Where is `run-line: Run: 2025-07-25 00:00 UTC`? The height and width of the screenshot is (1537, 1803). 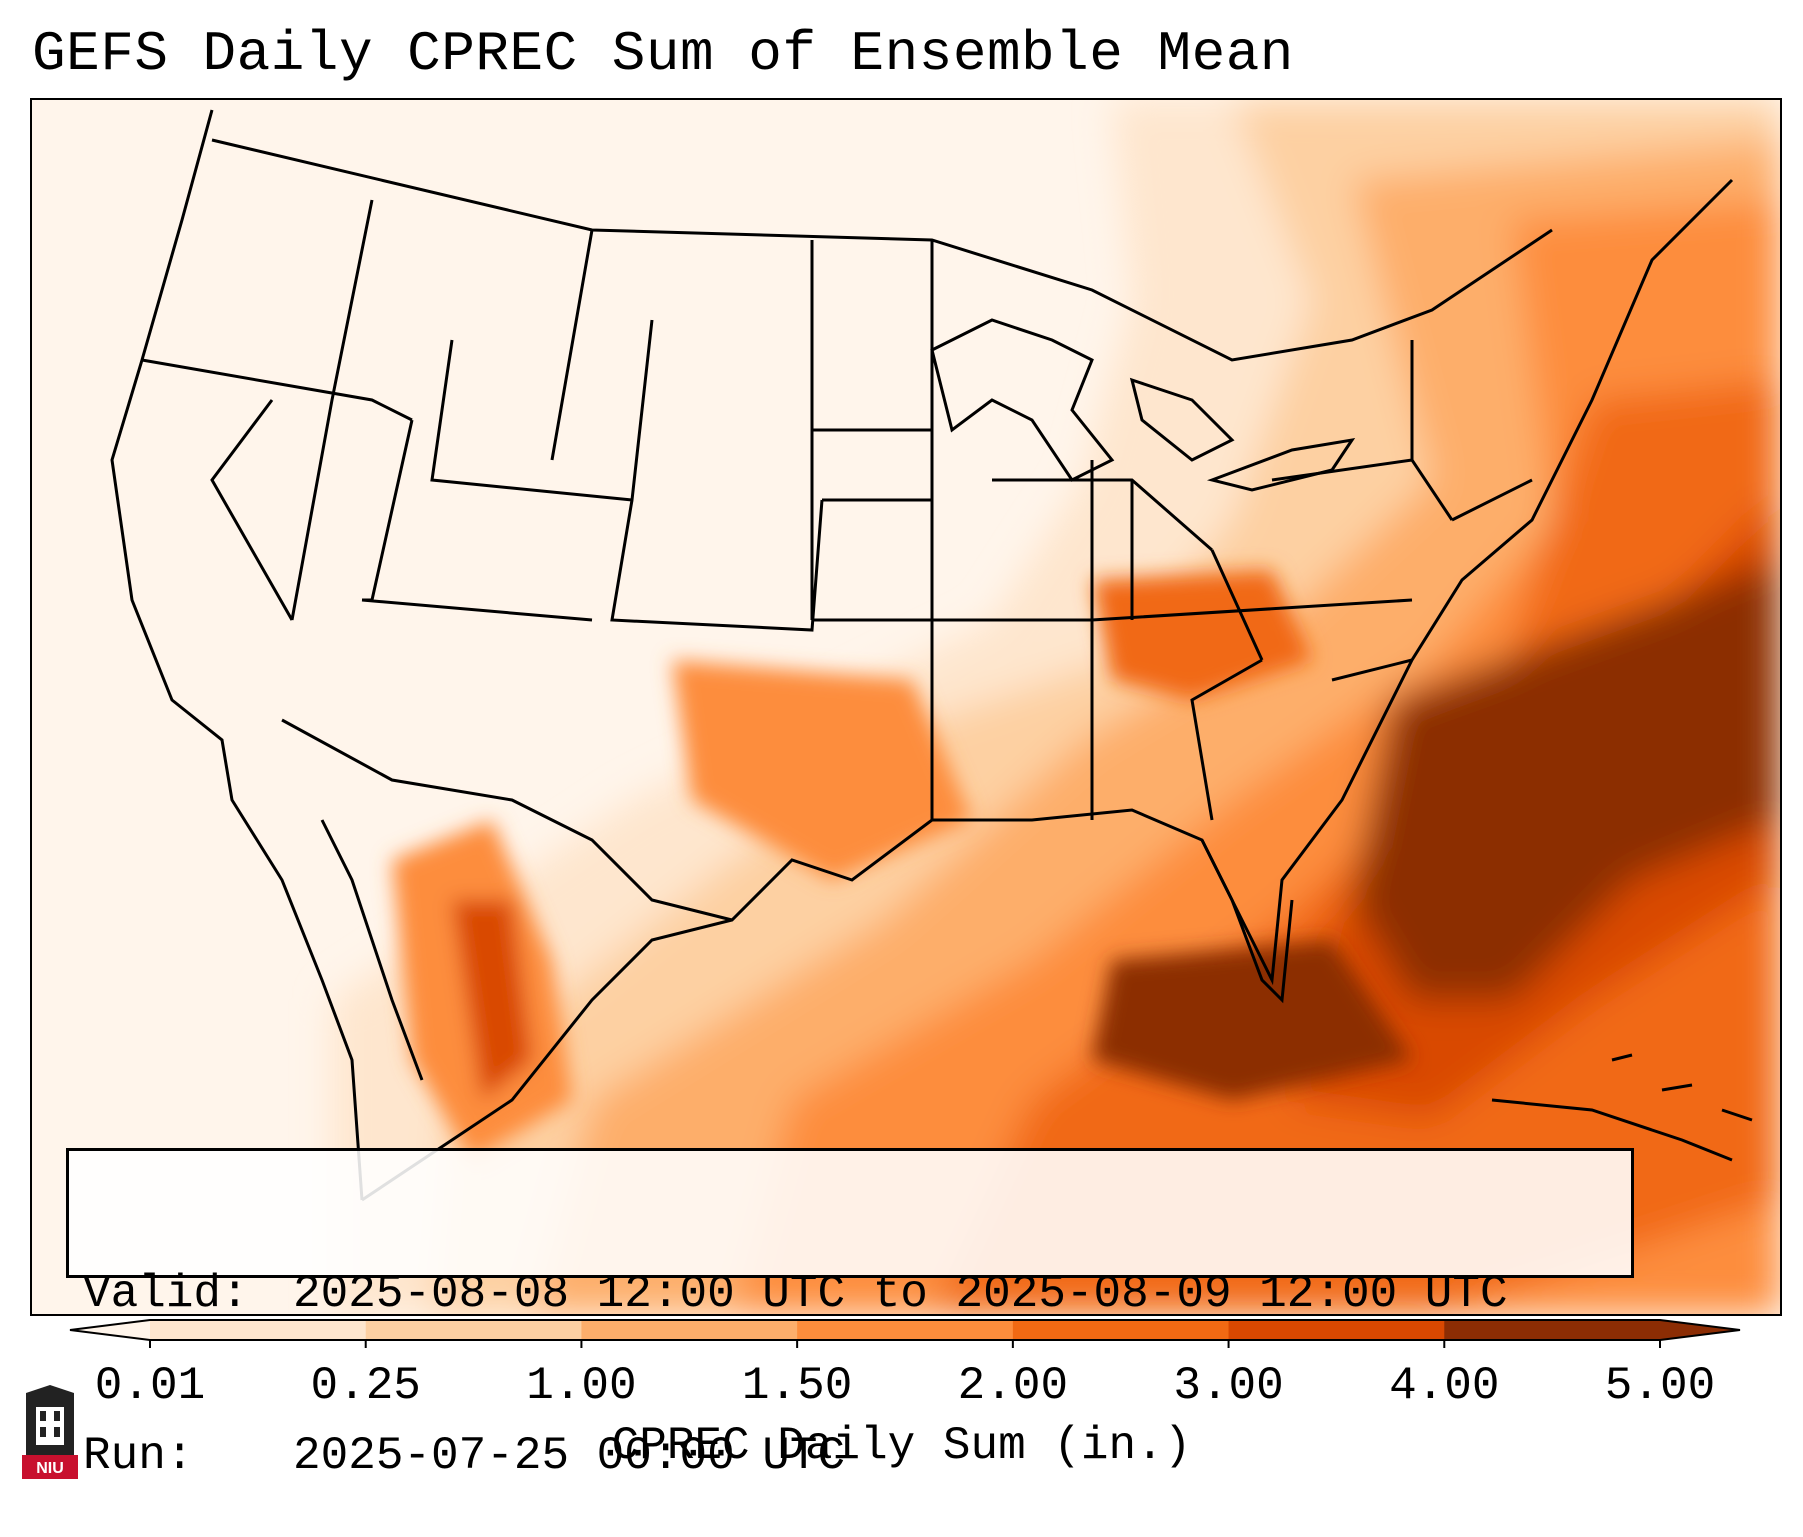 run-line: Run: 2025-07-25 00:00 UTC is located at coordinates (850, 1456).